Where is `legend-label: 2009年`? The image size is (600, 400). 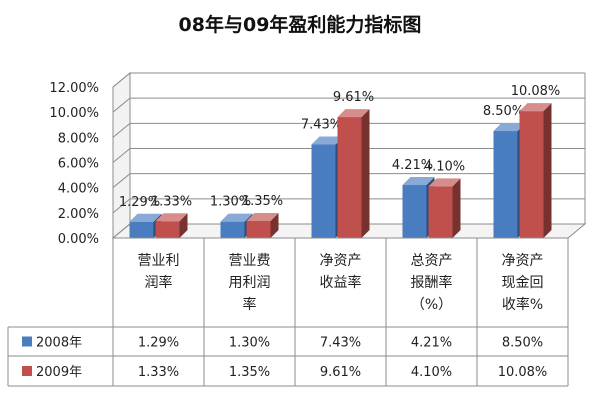
legend-label: 2009年 is located at coordinates (59, 372).